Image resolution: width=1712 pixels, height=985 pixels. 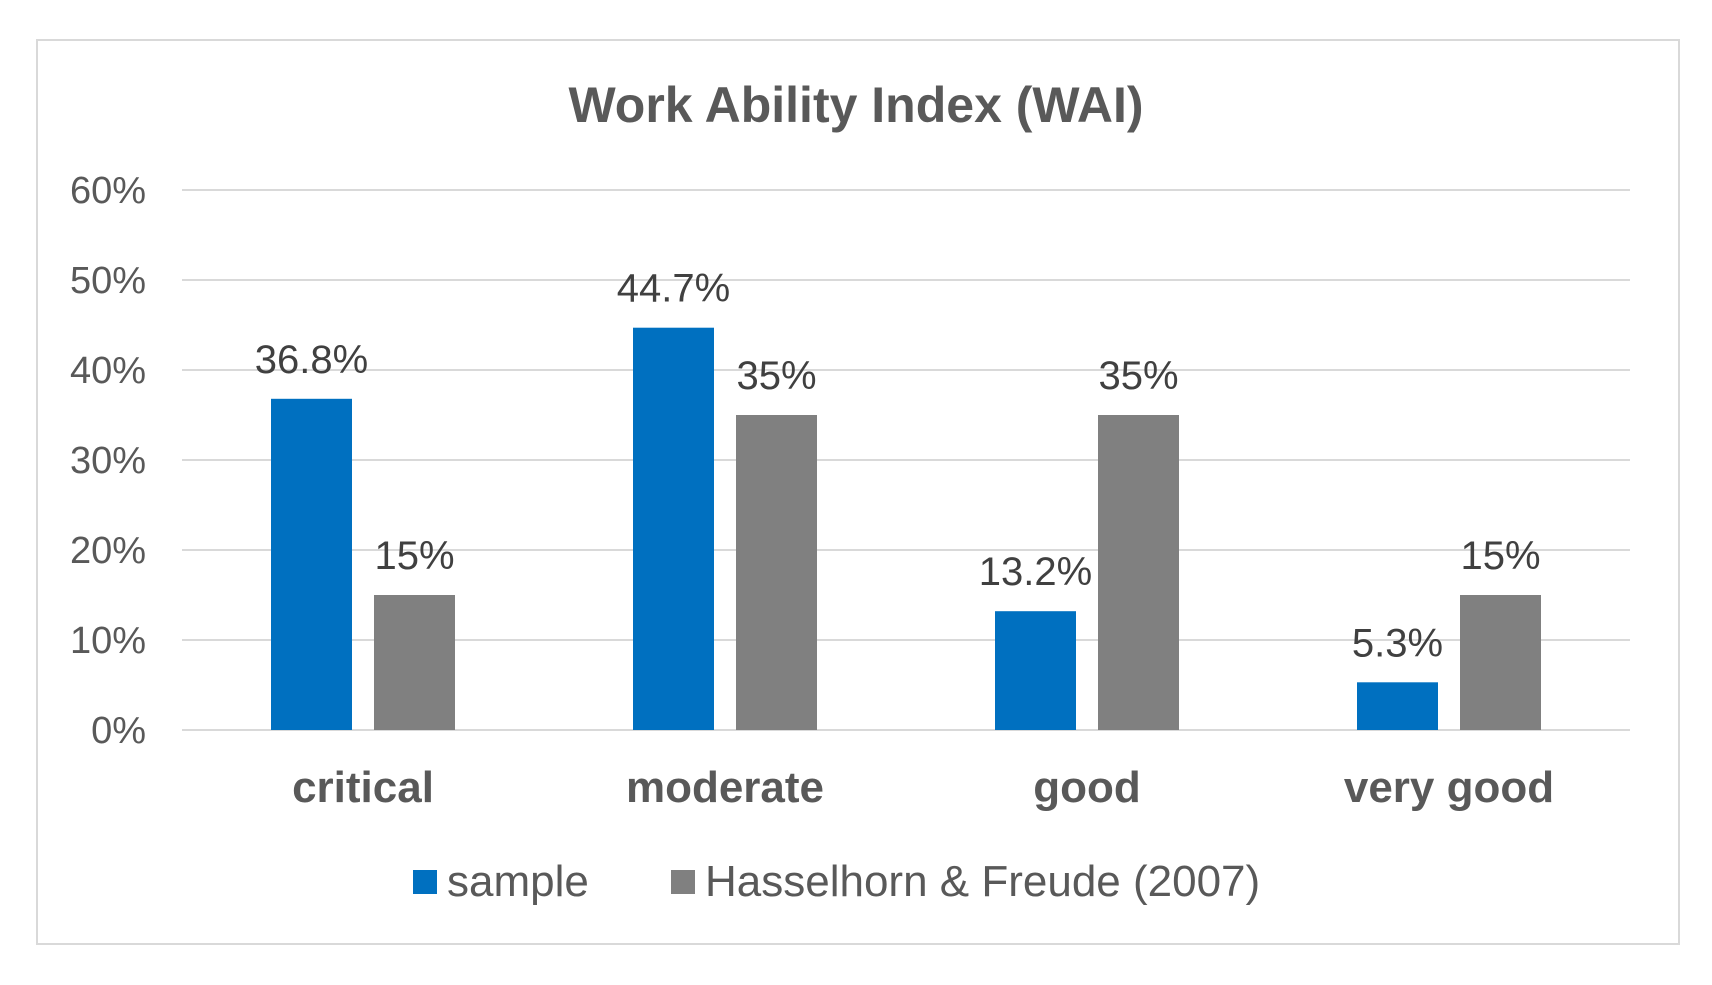 I want to click on y-tick-label: 60%, so click(x=108, y=191).